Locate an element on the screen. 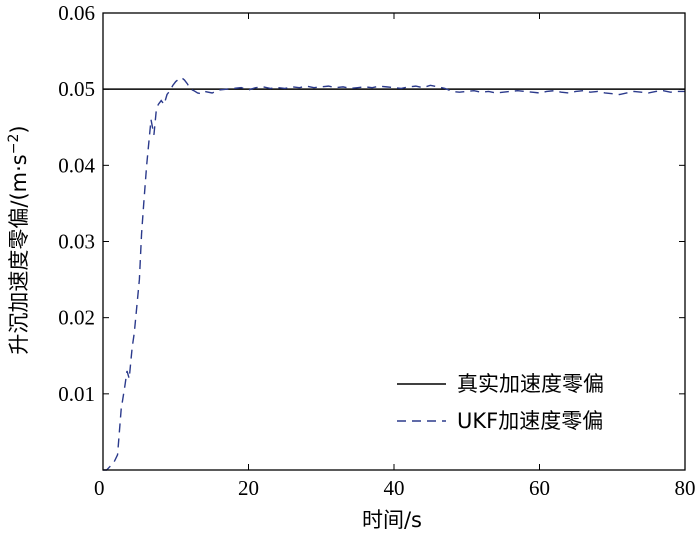 The width and height of the screenshot is (700, 538). y-tick-label: 0.05 is located at coordinates (76, 89).